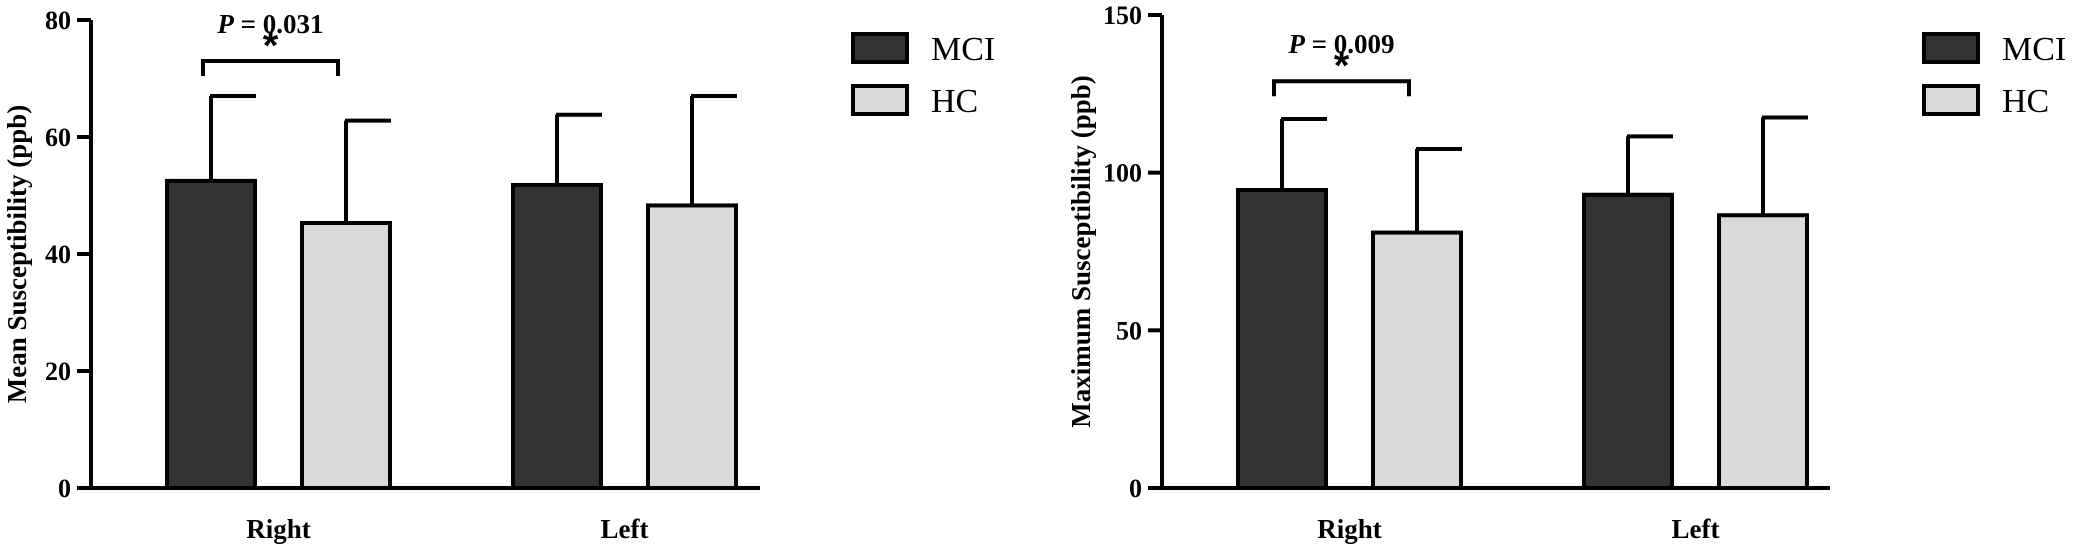 The height and width of the screenshot is (553, 2088). I want to click on y-tick-label: 150, so click(1122, 15).